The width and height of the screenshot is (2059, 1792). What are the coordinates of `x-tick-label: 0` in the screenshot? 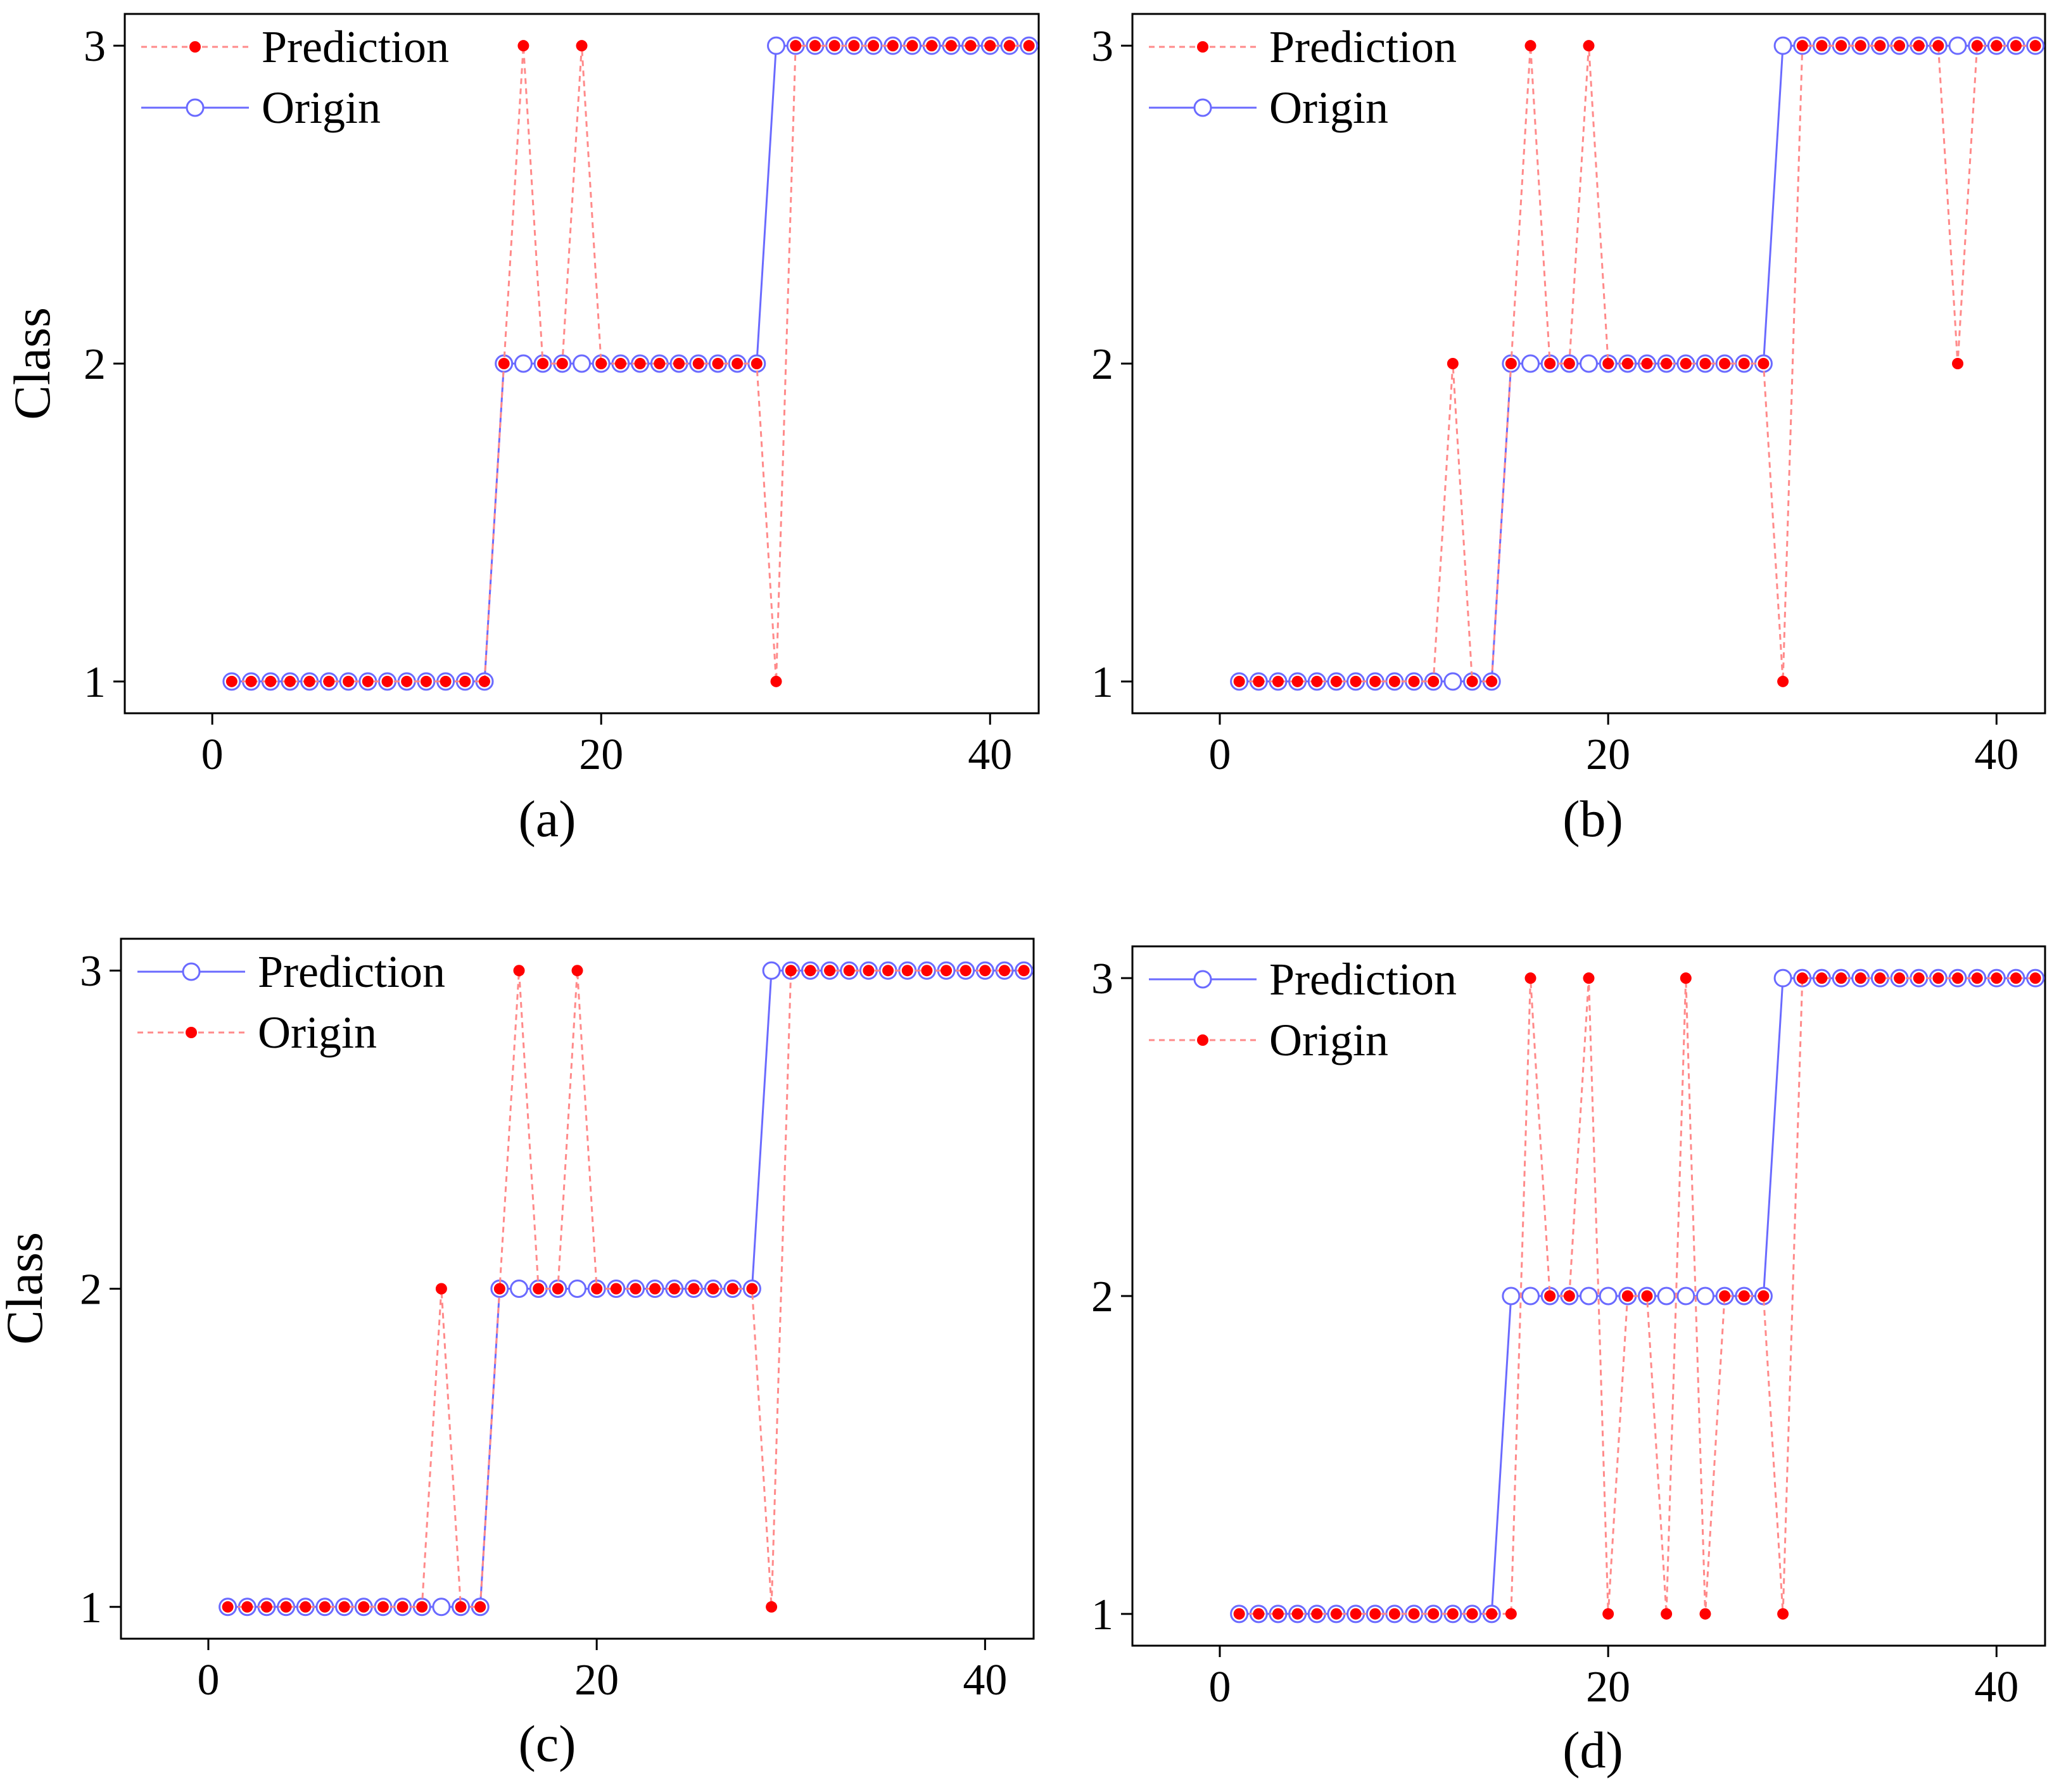 It's located at (212, 755).